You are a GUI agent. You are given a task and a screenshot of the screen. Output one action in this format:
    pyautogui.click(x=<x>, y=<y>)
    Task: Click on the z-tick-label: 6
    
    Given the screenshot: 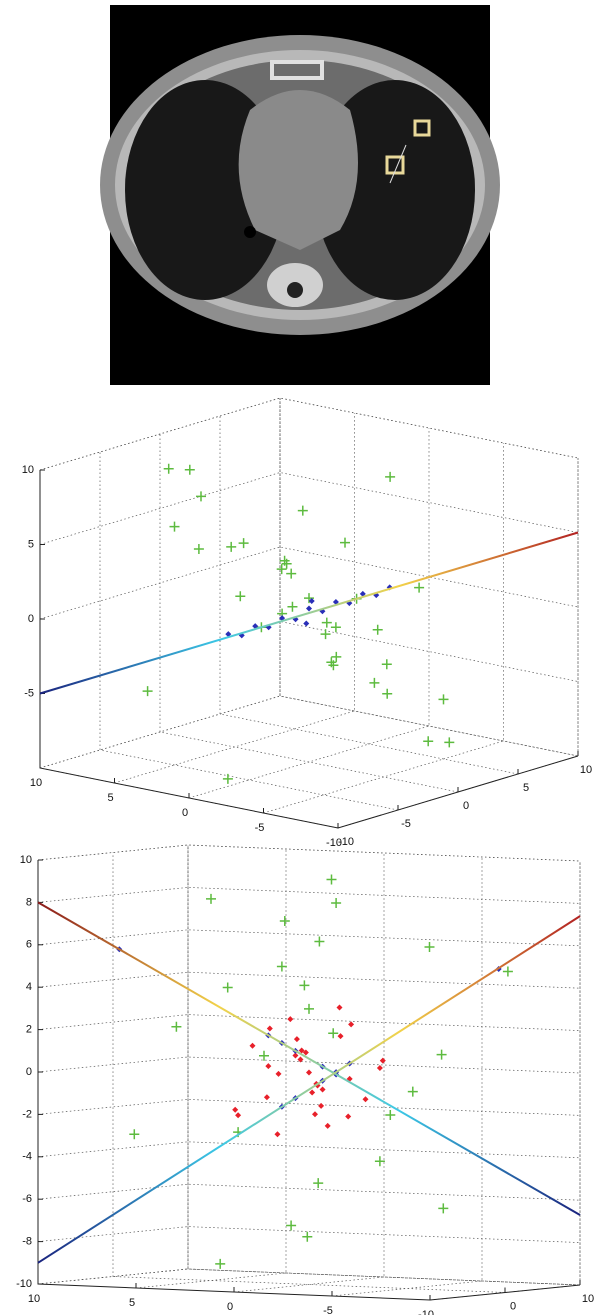 What is the action you would take?
    pyautogui.click(x=29, y=945)
    